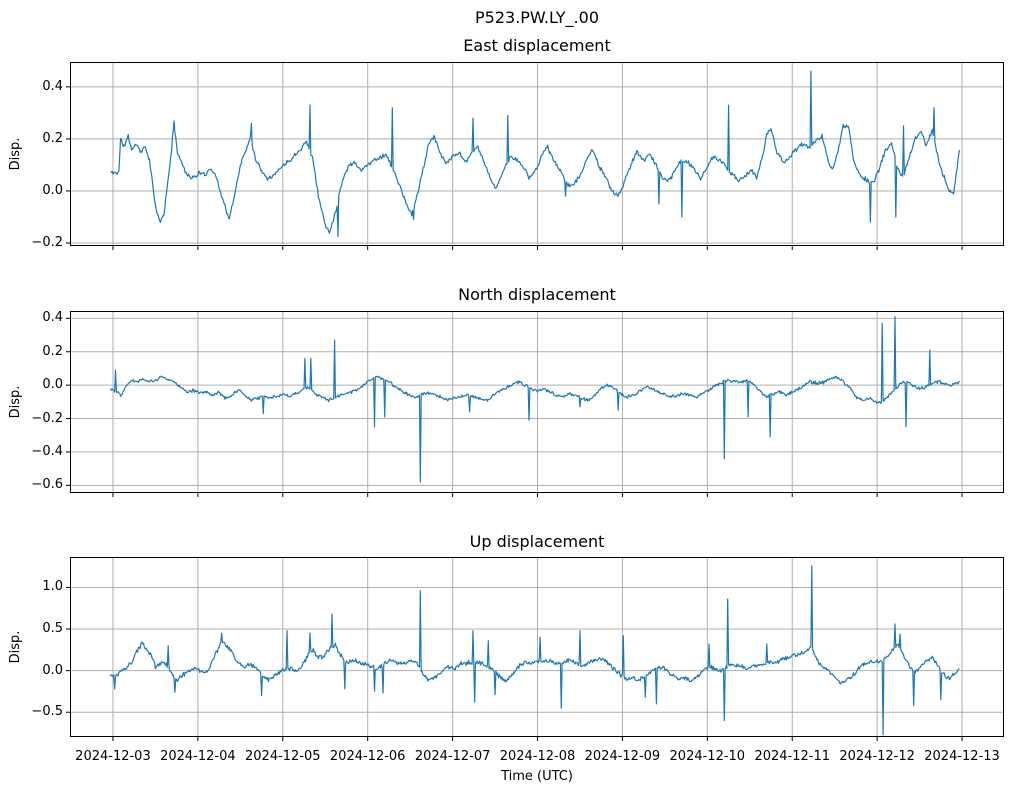 This screenshot has width=1012, height=795. I want to click on x-tick-label: 2024-12-11, so click(792, 756).